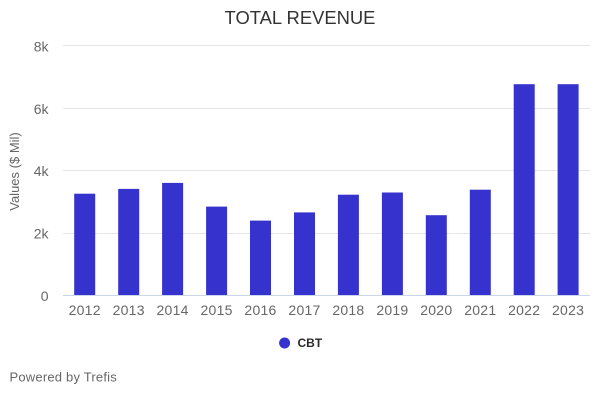 The image size is (600, 405). What do you see at coordinates (524, 310) in the screenshot?
I see `svg-text: 2022` at bounding box center [524, 310].